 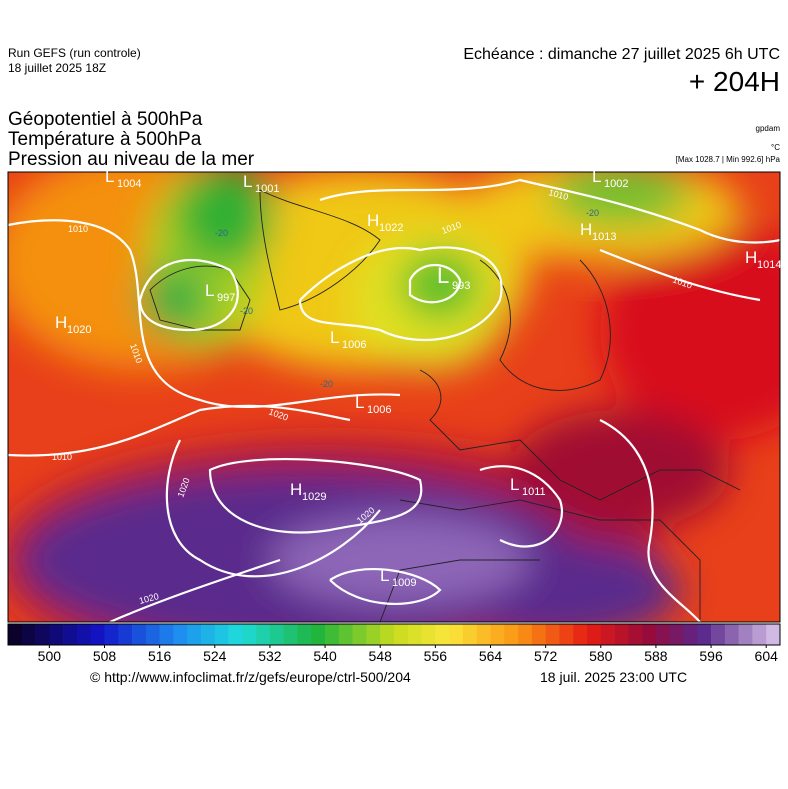 I want to click on center-value: 1011, so click(x=534, y=492).